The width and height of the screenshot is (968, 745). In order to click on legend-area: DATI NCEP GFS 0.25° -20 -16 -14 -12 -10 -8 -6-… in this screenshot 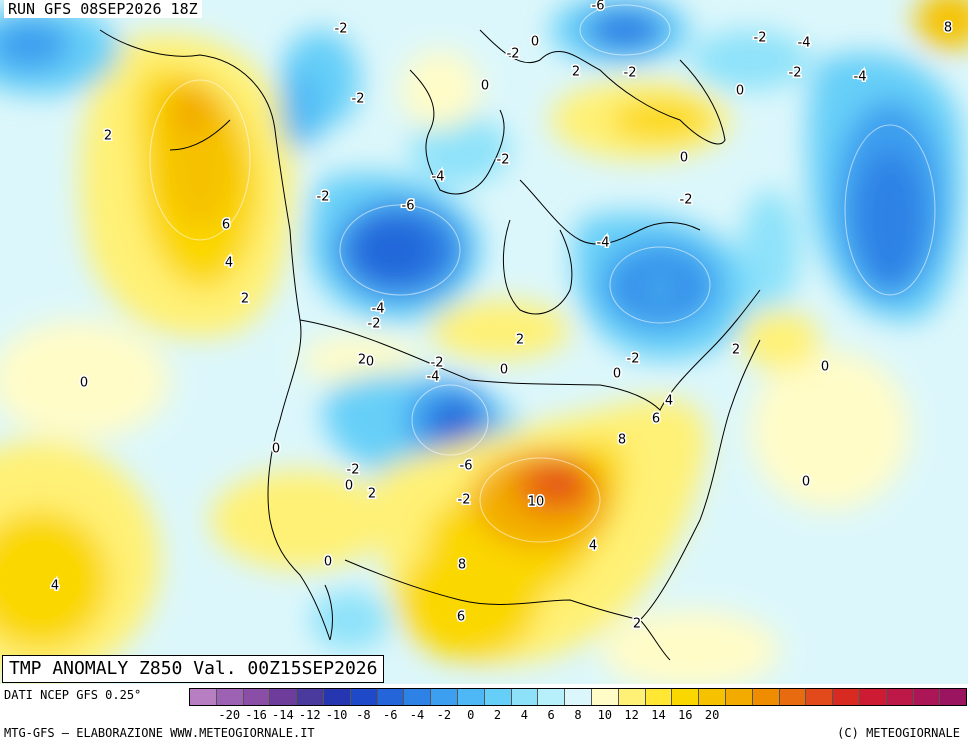, I will do `click(484, 714)`.